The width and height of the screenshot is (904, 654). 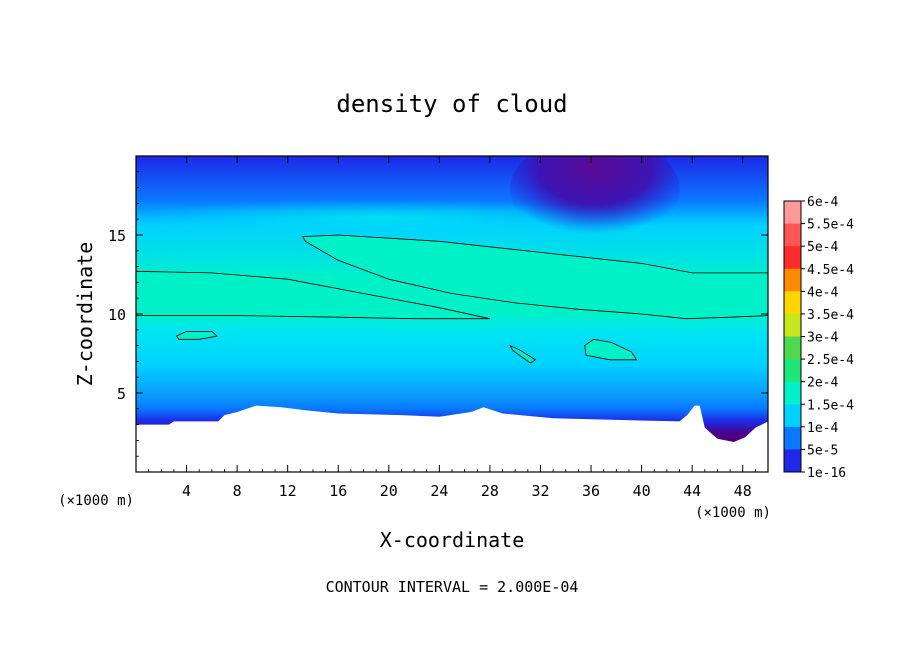 I want to click on x-tick-label: 8, so click(x=237, y=491).